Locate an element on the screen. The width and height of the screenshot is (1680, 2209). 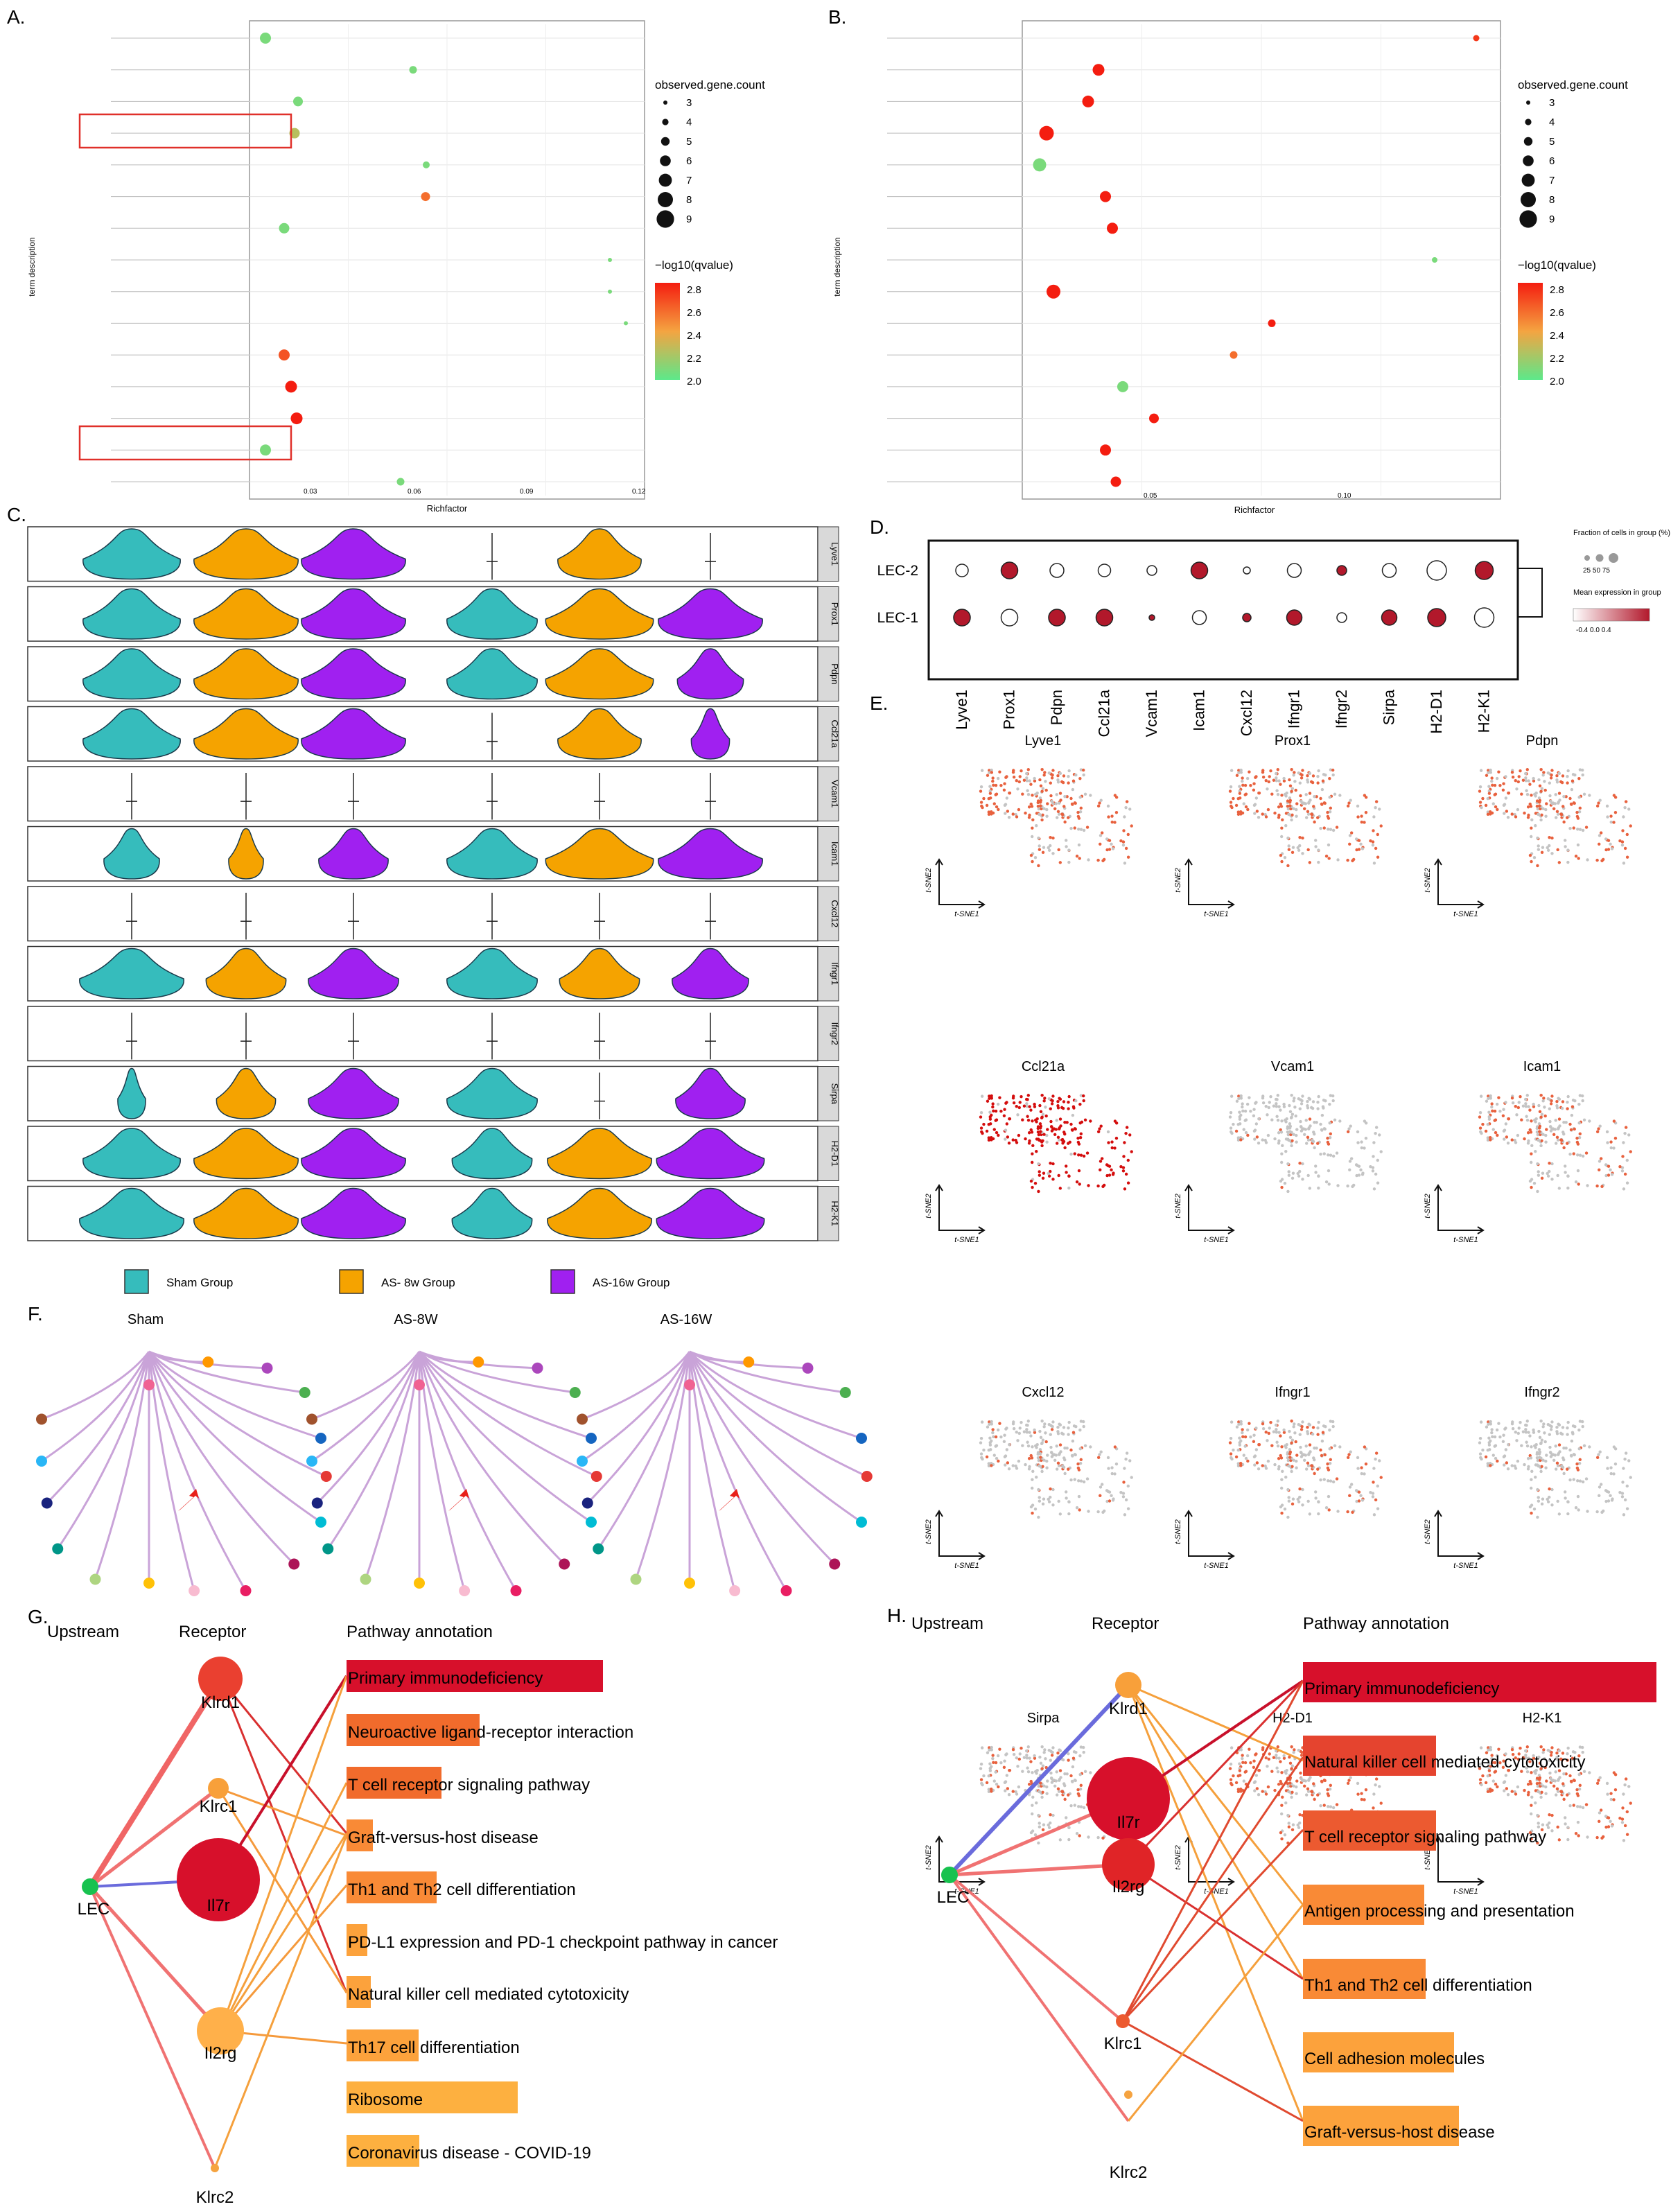
receptor-node is located at coordinates (1123, 2021).